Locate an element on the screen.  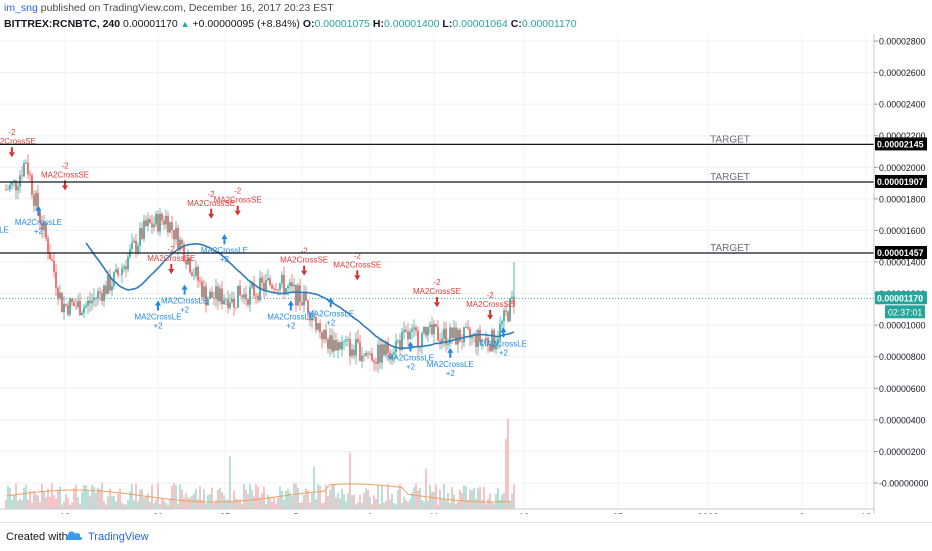
symbol-name: BITTREX:RCNBTC, 240 is located at coordinates (62, 24).